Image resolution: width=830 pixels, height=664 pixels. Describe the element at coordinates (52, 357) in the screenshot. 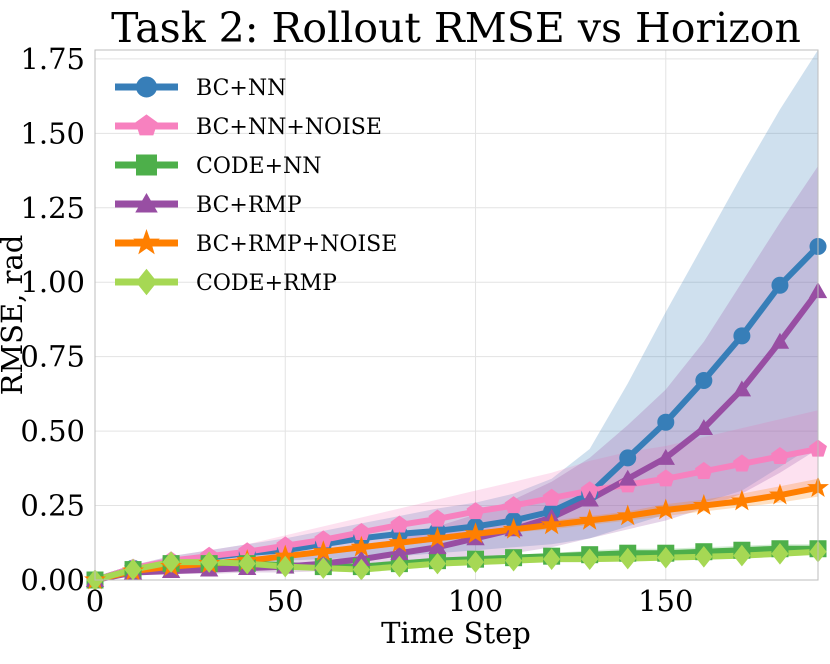

I see `y-tick-label: 0.75` at that location.